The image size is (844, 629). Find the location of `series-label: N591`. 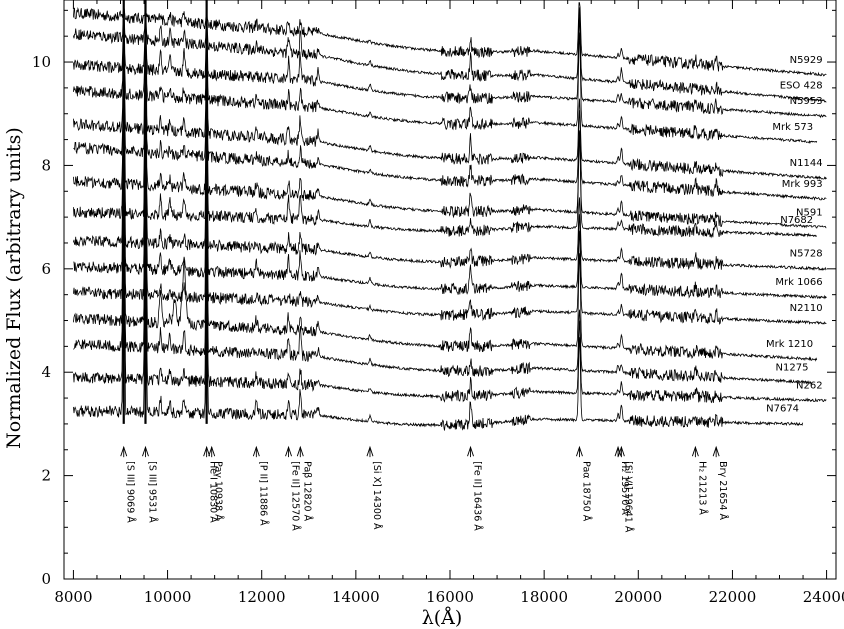

series-label: N591 is located at coordinates (809, 212).